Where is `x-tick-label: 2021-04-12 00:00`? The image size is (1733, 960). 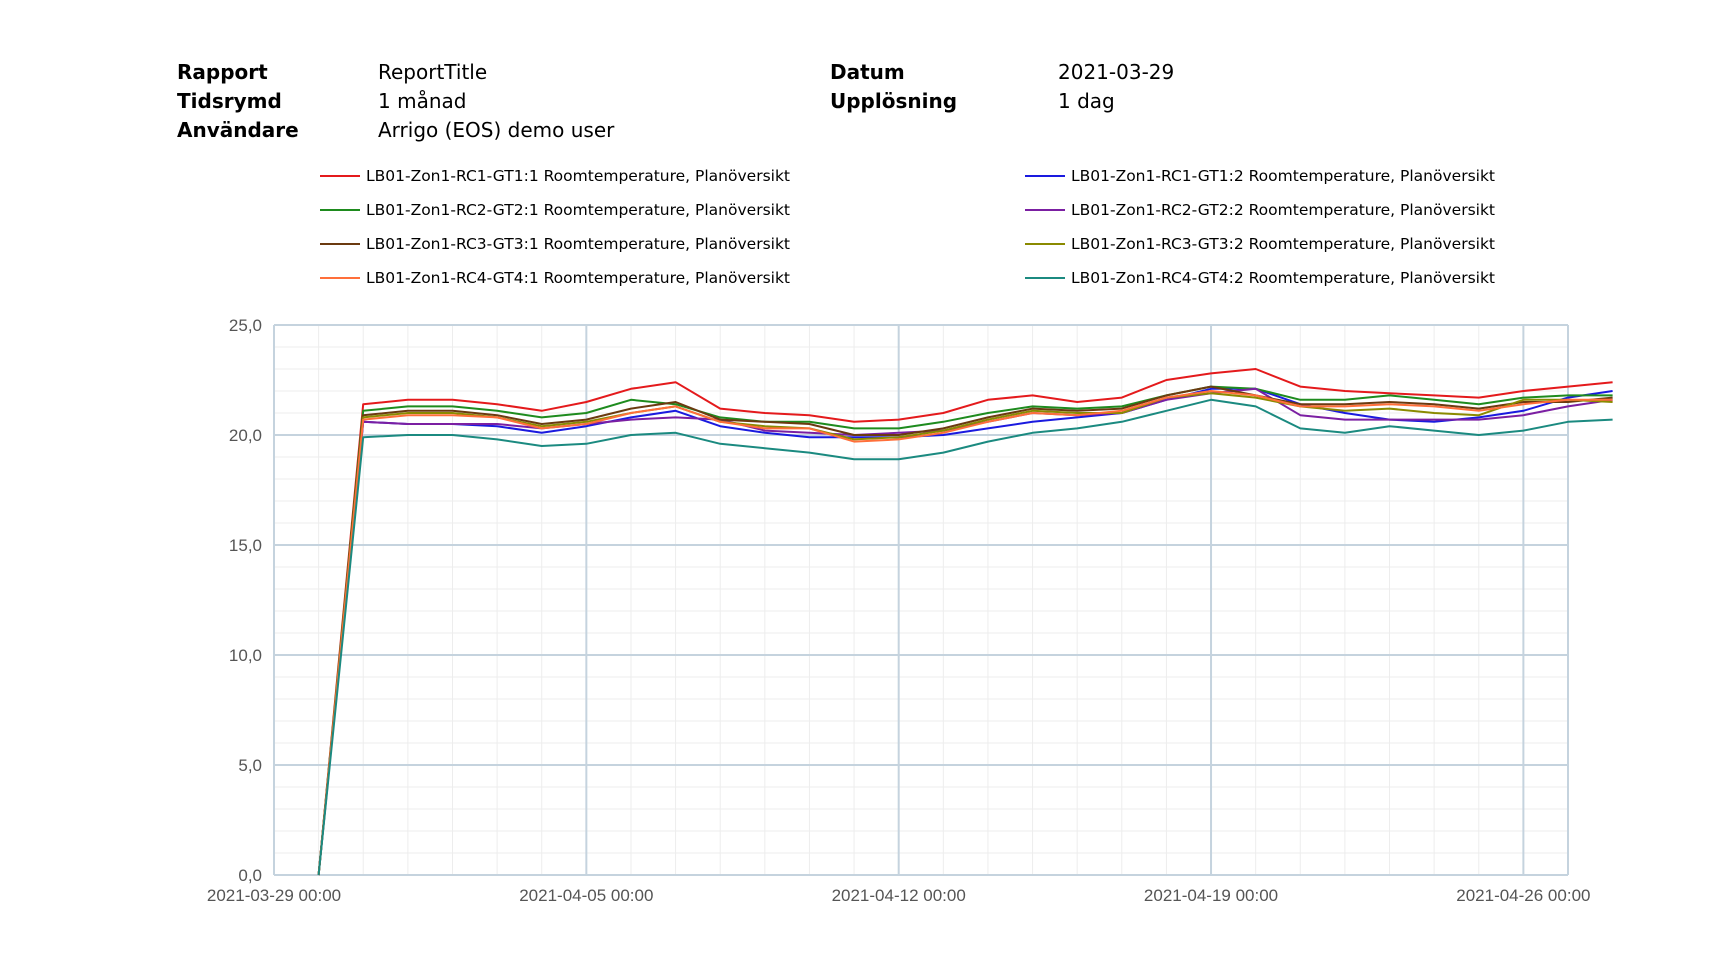 x-tick-label: 2021-04-12 00:00 is located at coordinates (899, 895).